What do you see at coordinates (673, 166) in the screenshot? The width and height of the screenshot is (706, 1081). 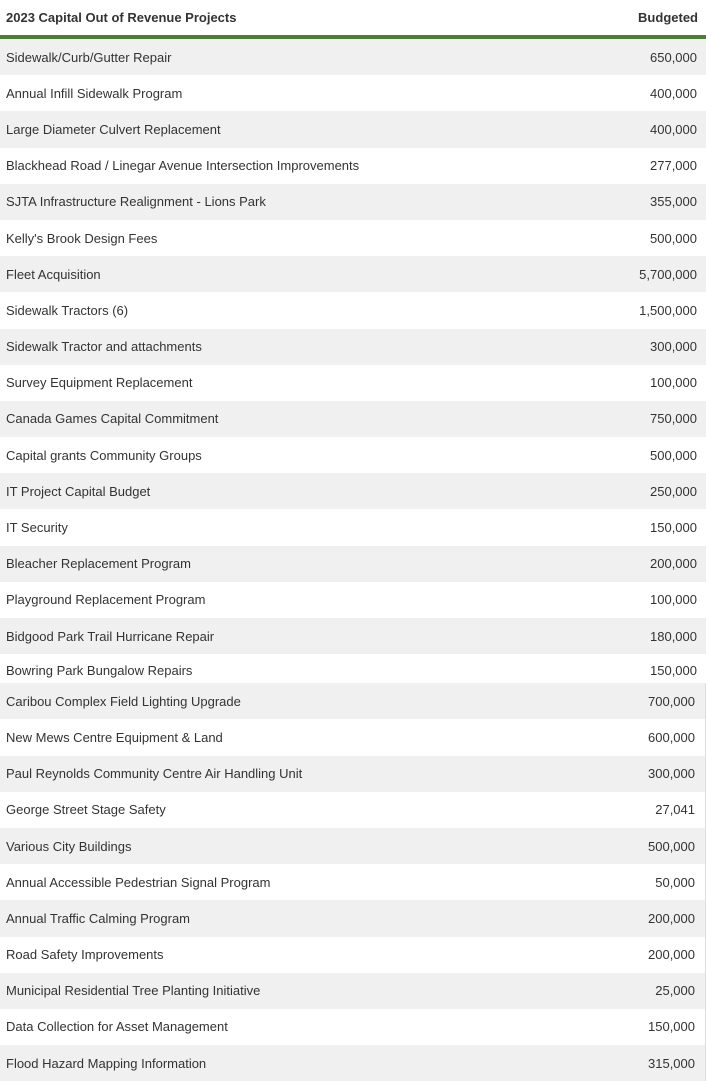 I see `budgeted-value: 277,000` at bounding box center [673, 166].